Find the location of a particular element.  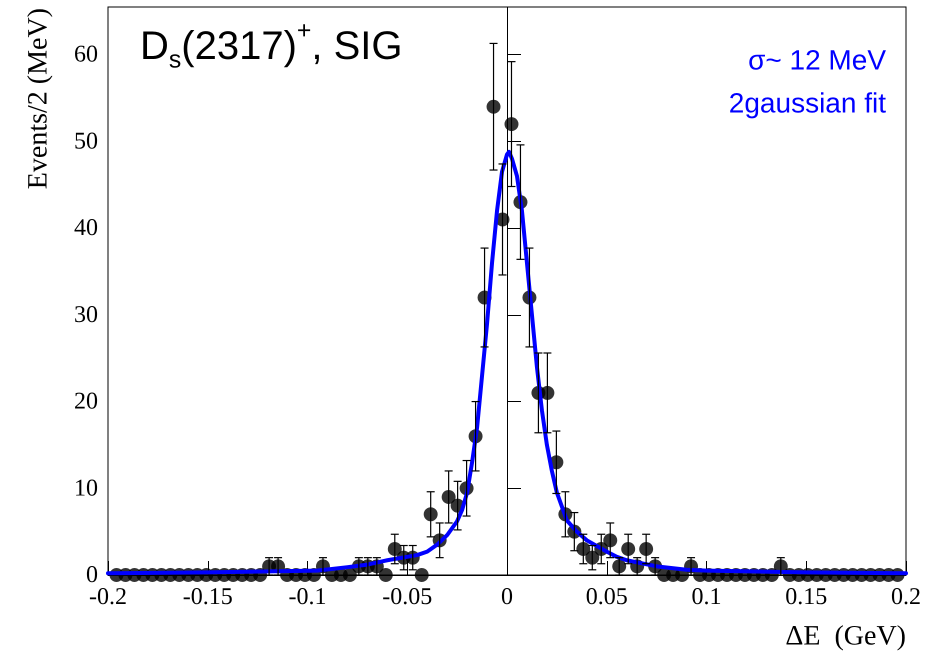

y-axis-title: Events/2 (MeV) is located at coordinates (38, 99).